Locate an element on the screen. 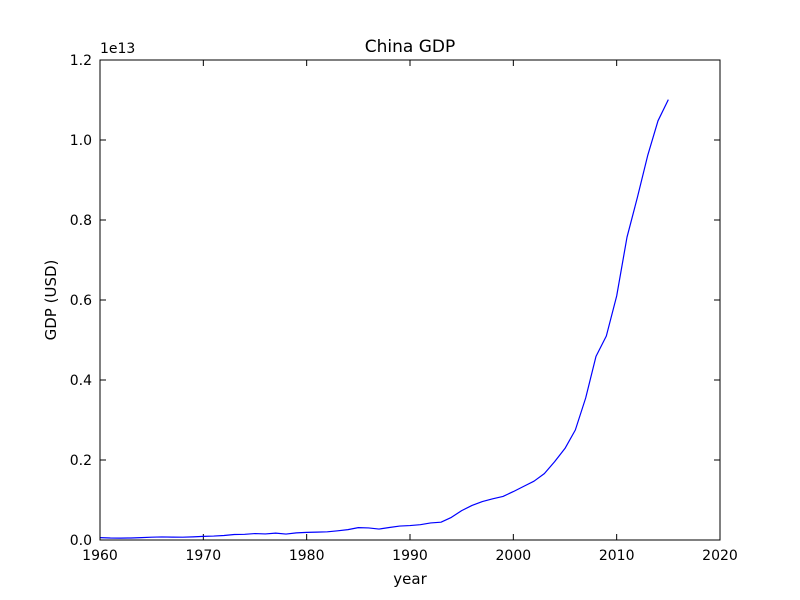 The width and height of the screenshot is (800, 600). y-tick-label: 0.8 is located at coordinates (81, 221).